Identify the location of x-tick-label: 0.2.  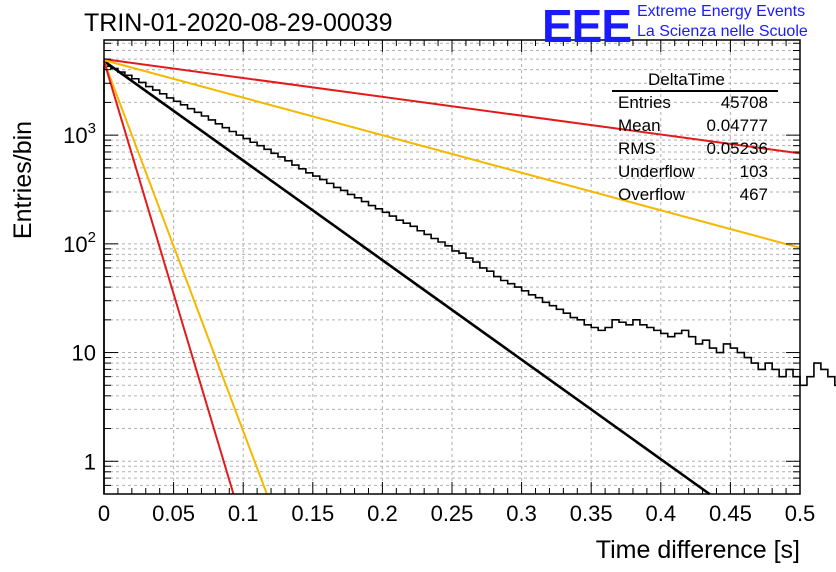
(382, 513).